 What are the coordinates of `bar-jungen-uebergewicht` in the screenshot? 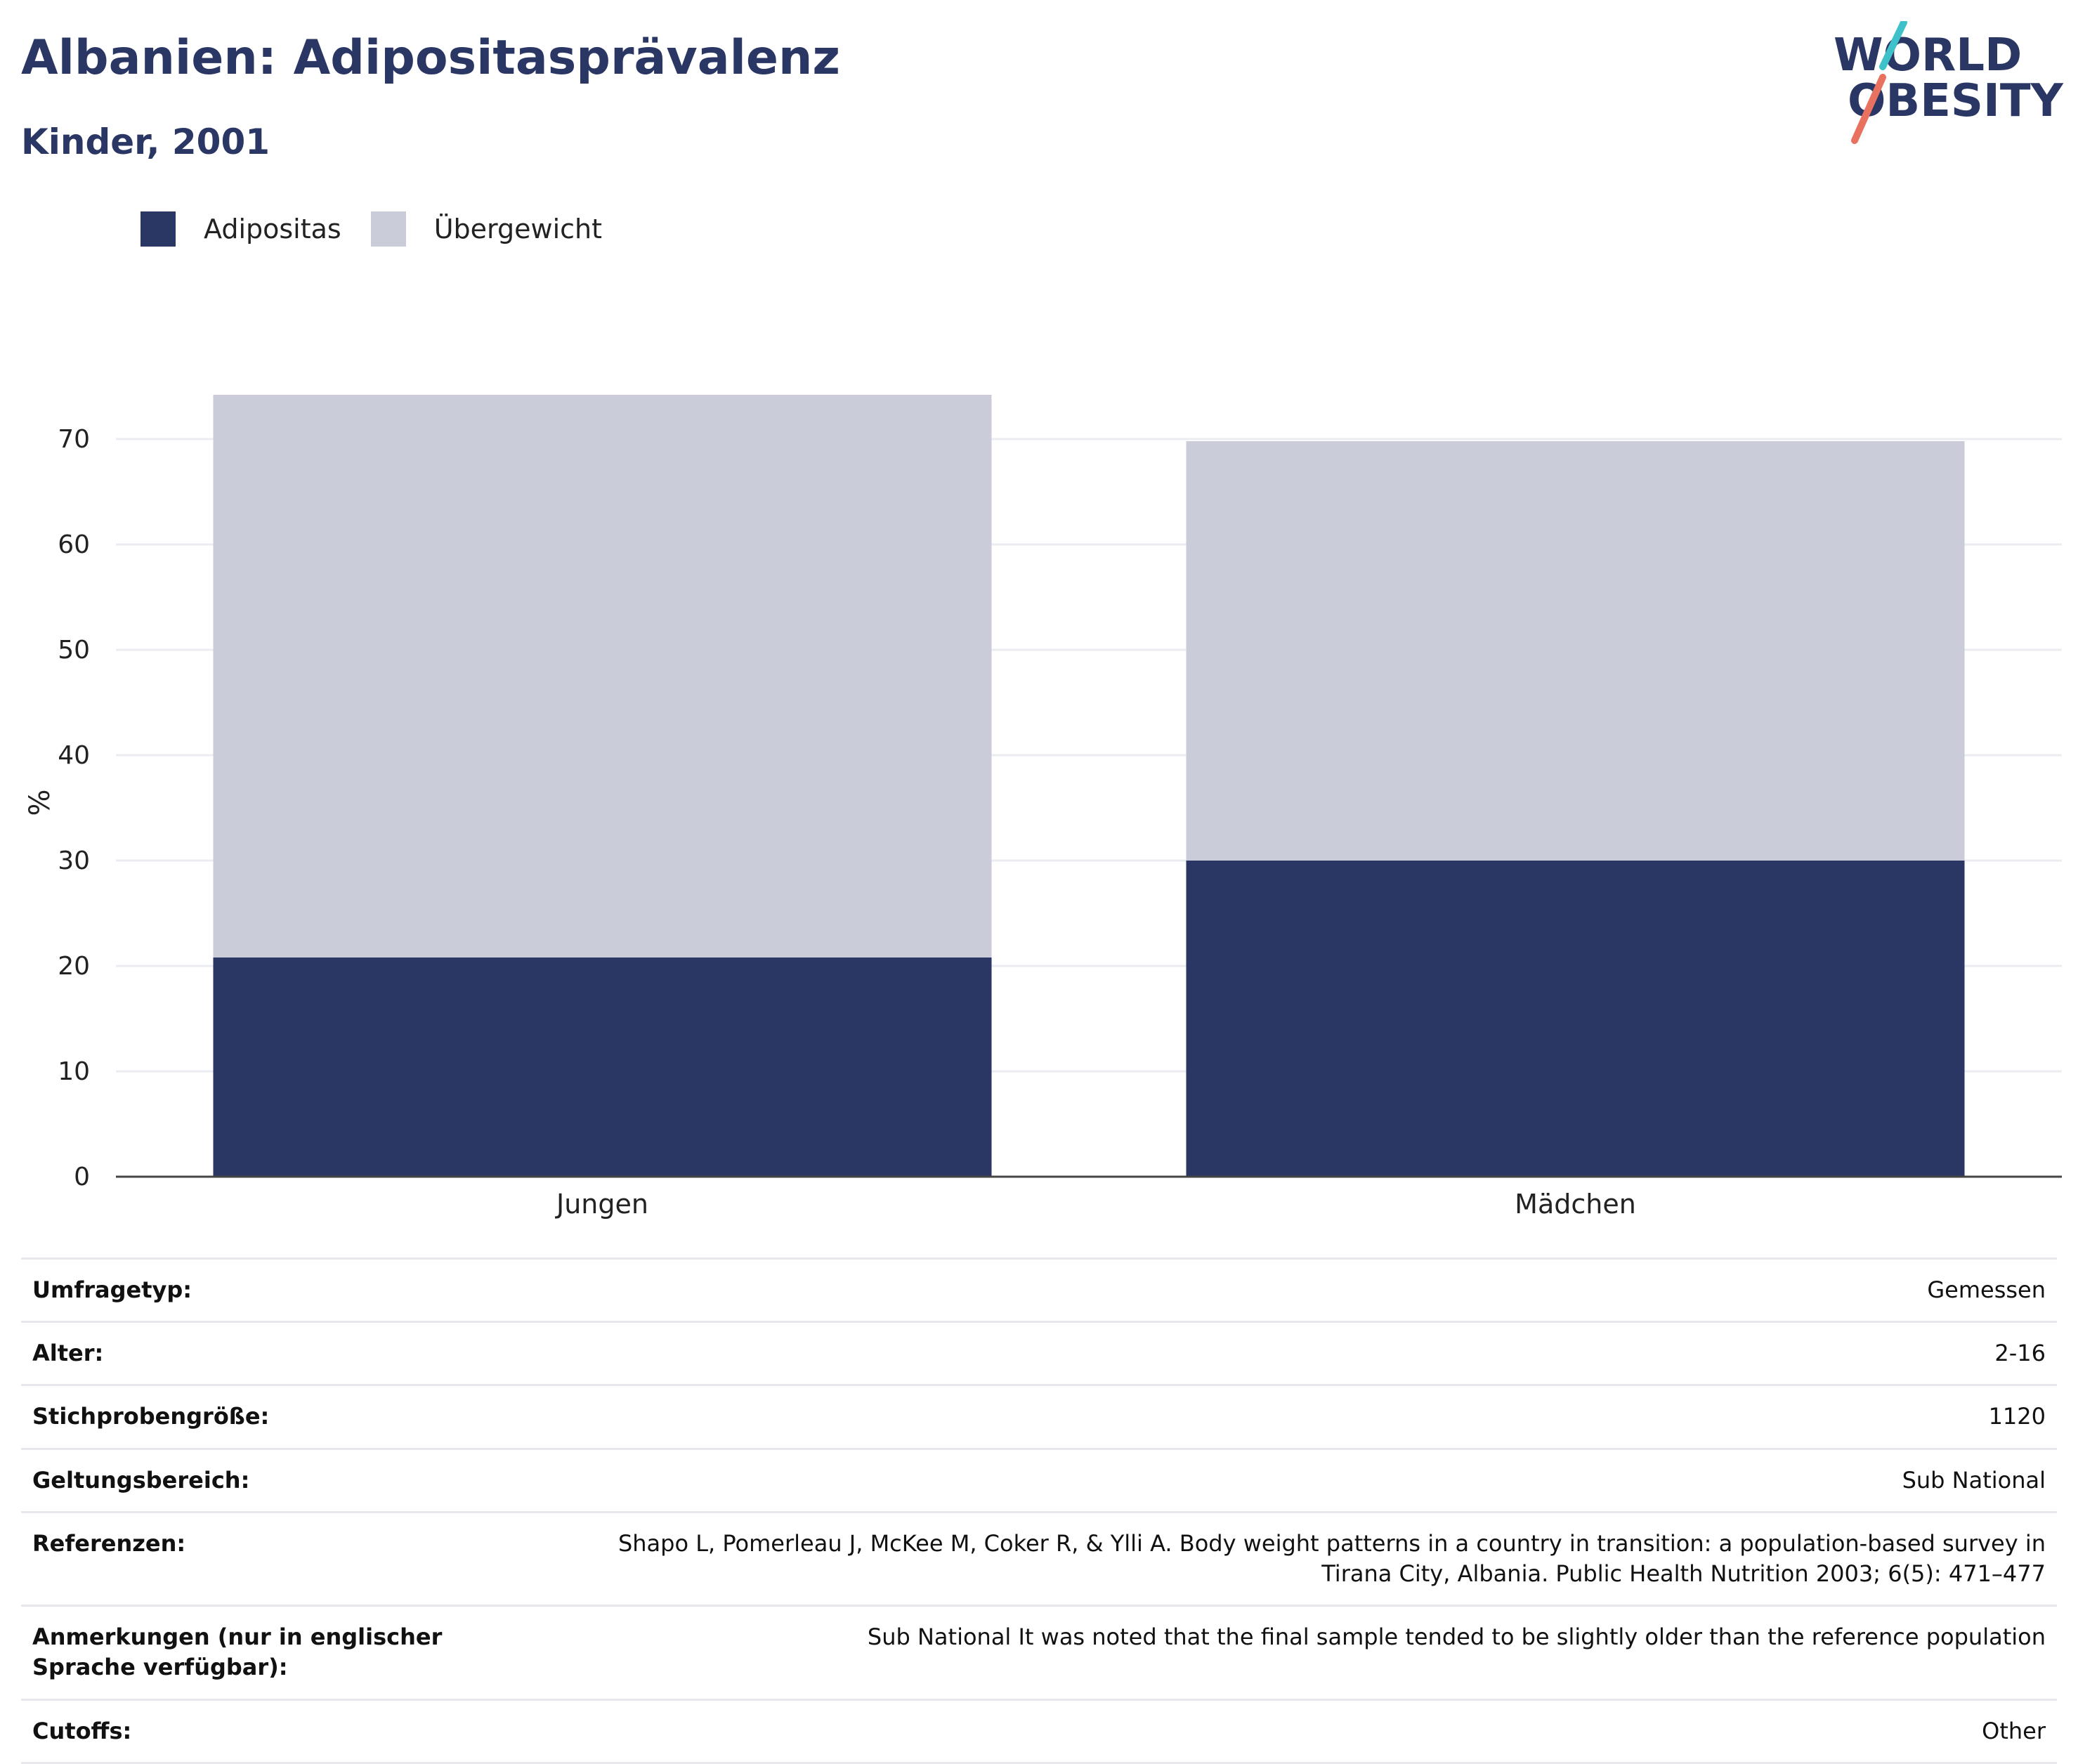 It's located at (602, 676).